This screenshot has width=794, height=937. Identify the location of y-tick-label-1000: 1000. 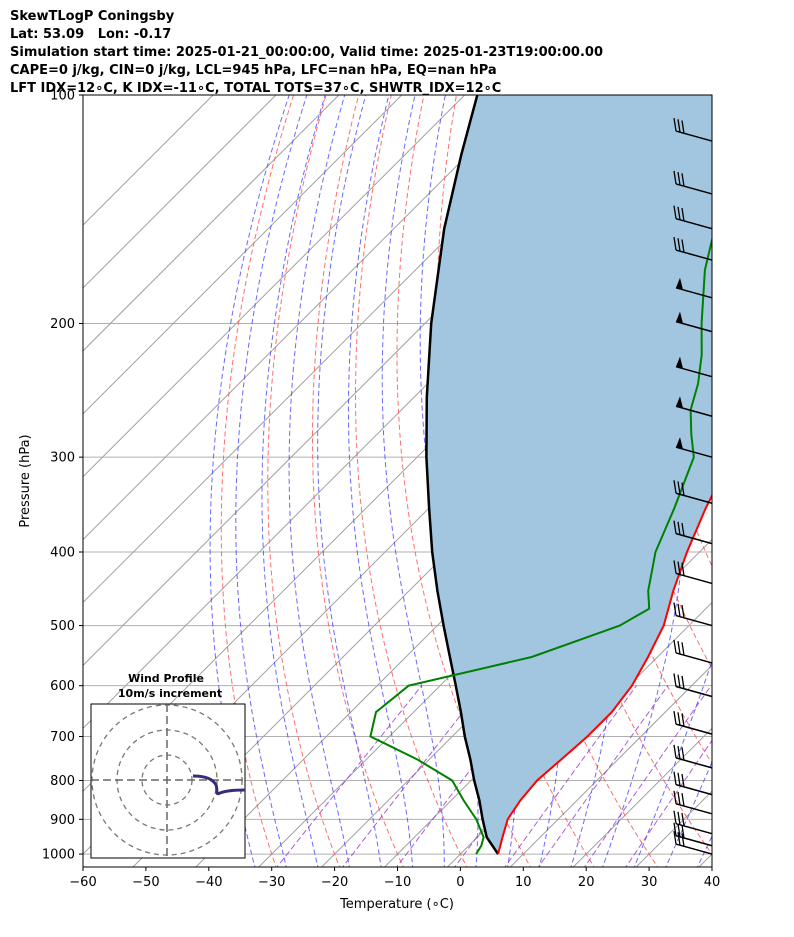
(58, 855).